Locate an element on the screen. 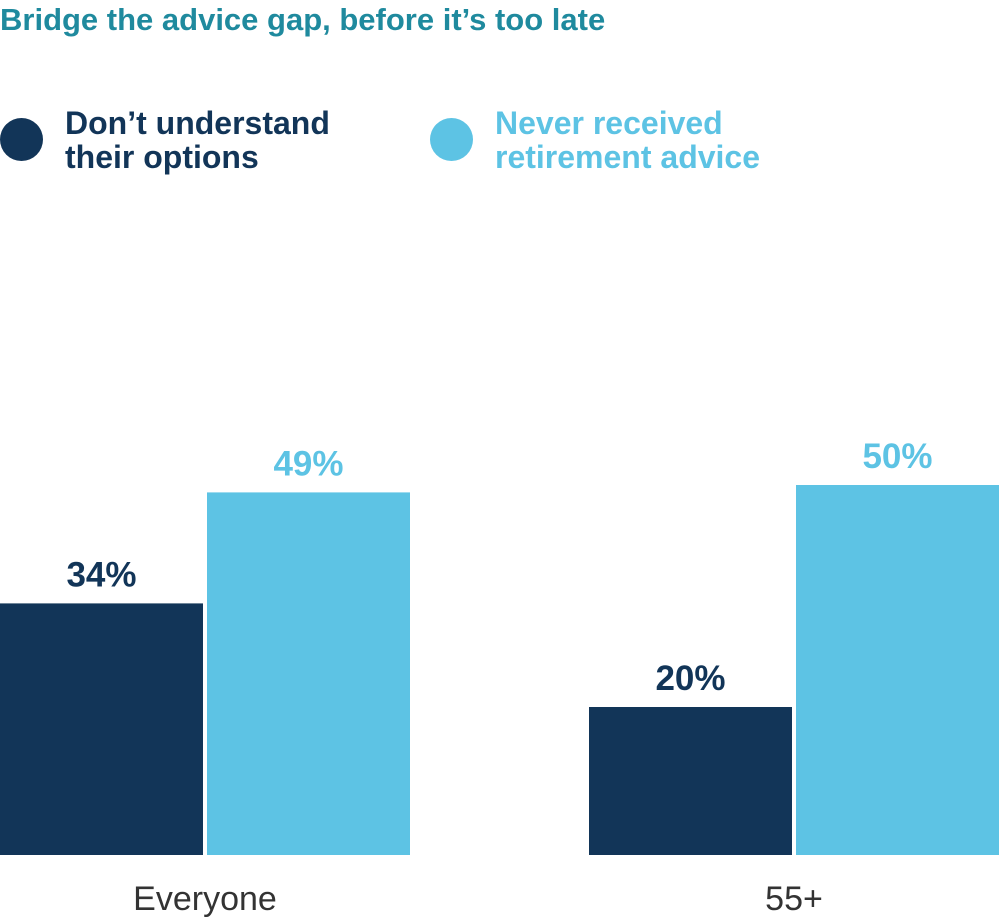 The width and height of the screenshot is (1000, 918). data-label-everyone-series-1: 34% is located at coordinates (101, 574).